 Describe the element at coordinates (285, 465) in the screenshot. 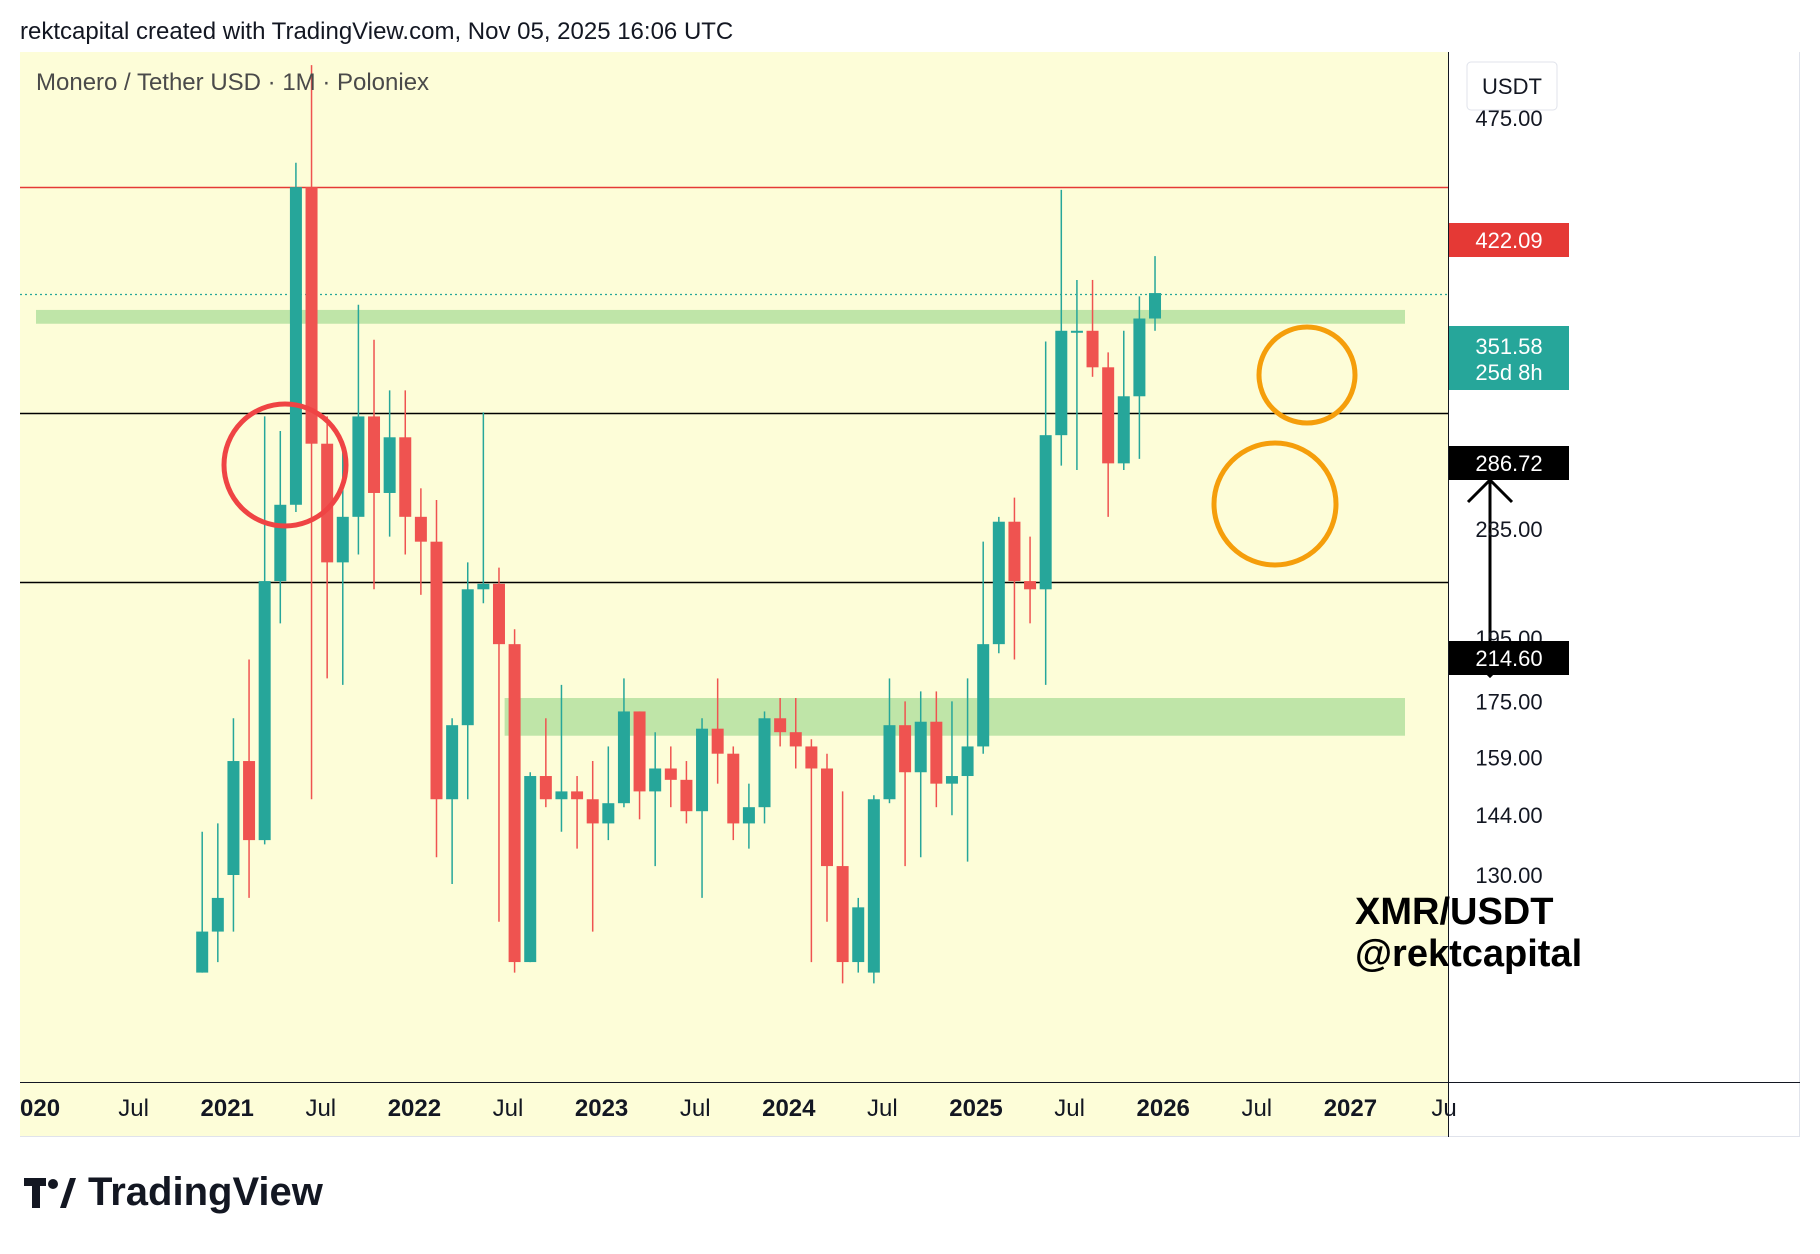

I see `red-highlight-circle` at that location.